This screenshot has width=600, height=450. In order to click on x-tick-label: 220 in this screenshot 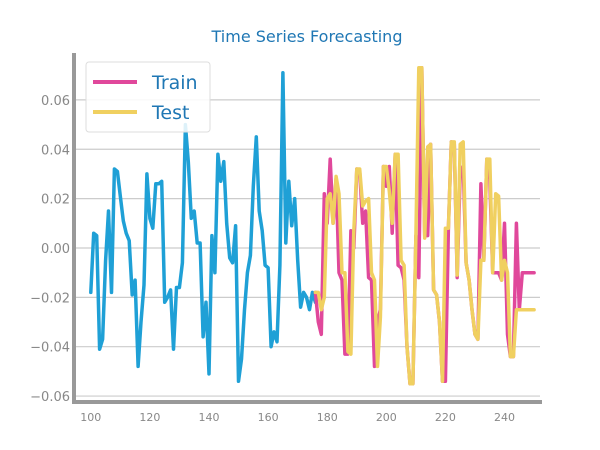, I will do `click(445, 417)`.